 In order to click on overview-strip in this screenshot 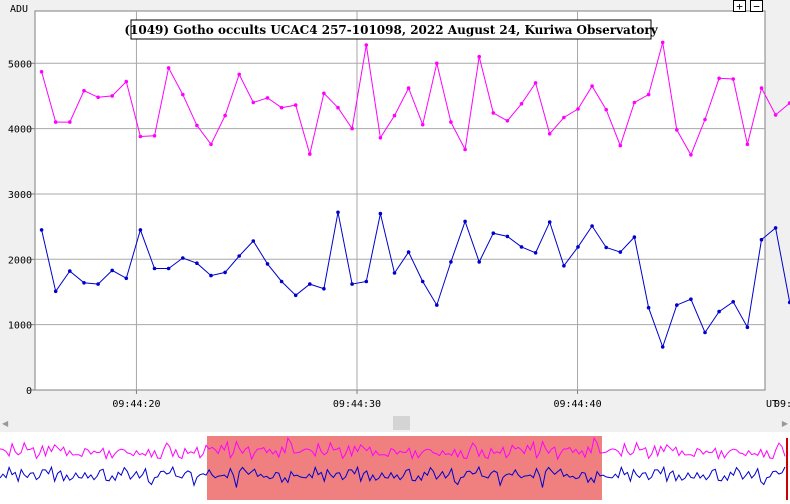, I will do `click(395, 468)`.